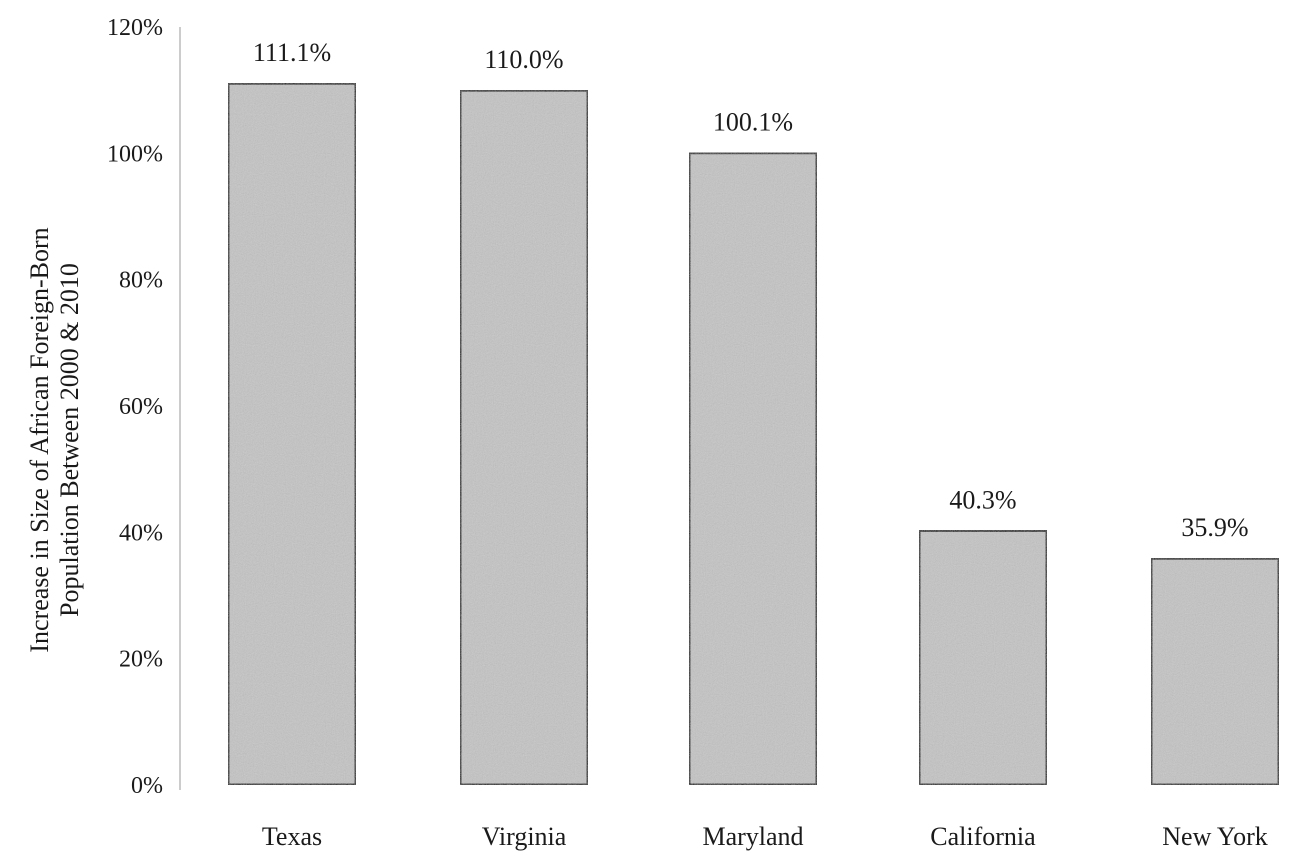 The width and height of the screenshot is (1289, 865). I want to click on data-label: 100.1%, so click(753, 122).